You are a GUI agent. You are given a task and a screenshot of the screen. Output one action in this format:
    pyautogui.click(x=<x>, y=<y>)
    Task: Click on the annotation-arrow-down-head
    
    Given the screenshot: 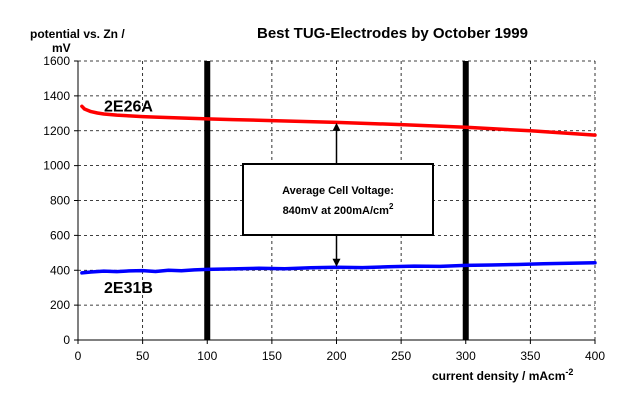 What is the action you would take?
    pyautogui.click(x=336, y=262)
    